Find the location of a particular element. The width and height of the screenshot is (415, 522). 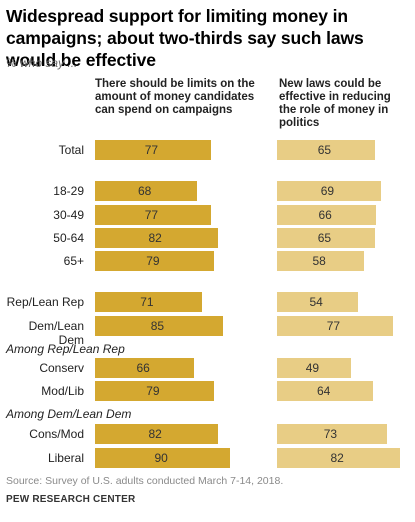

row-label: Mod/Lib is located at coordinates (62, 391).